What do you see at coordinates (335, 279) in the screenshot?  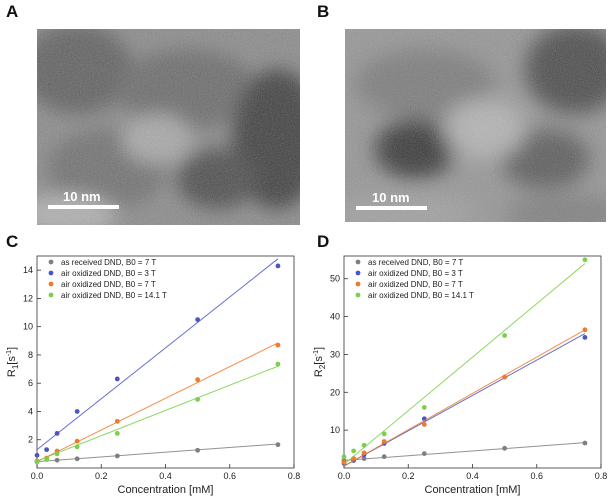 I see `y-tick-label: 50` at bounding box center [335, 279].